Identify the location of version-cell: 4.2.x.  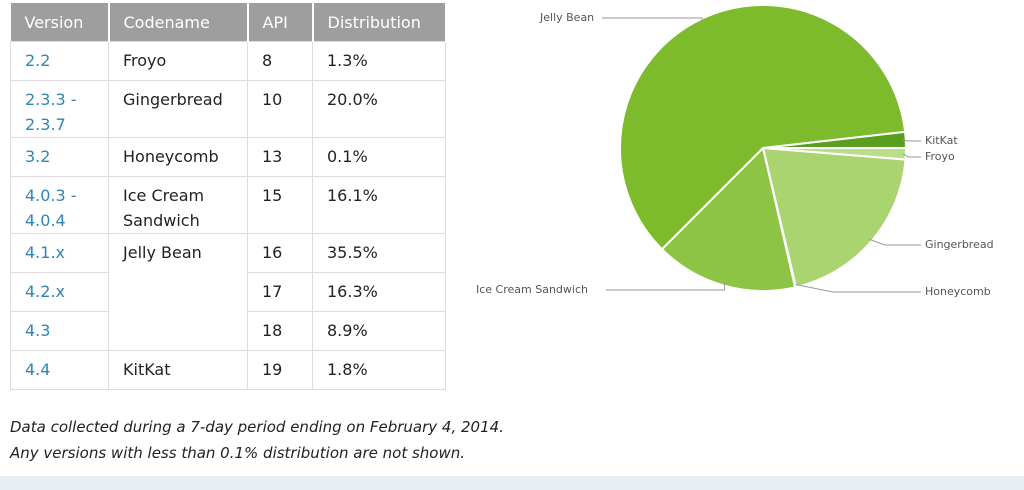
(59, 292).